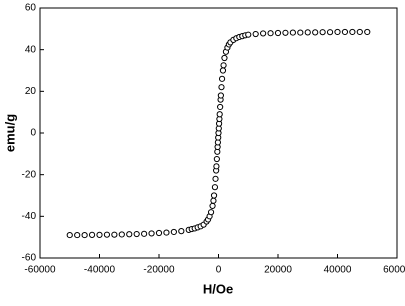 This screenshot has width=405, height=306. I want to click on y-tick-label: 40, so click(31, 49).